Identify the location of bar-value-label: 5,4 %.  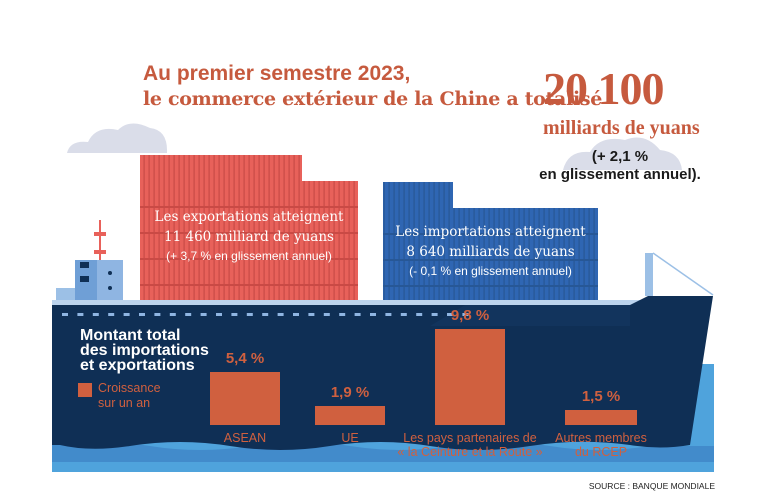
(245, 359).